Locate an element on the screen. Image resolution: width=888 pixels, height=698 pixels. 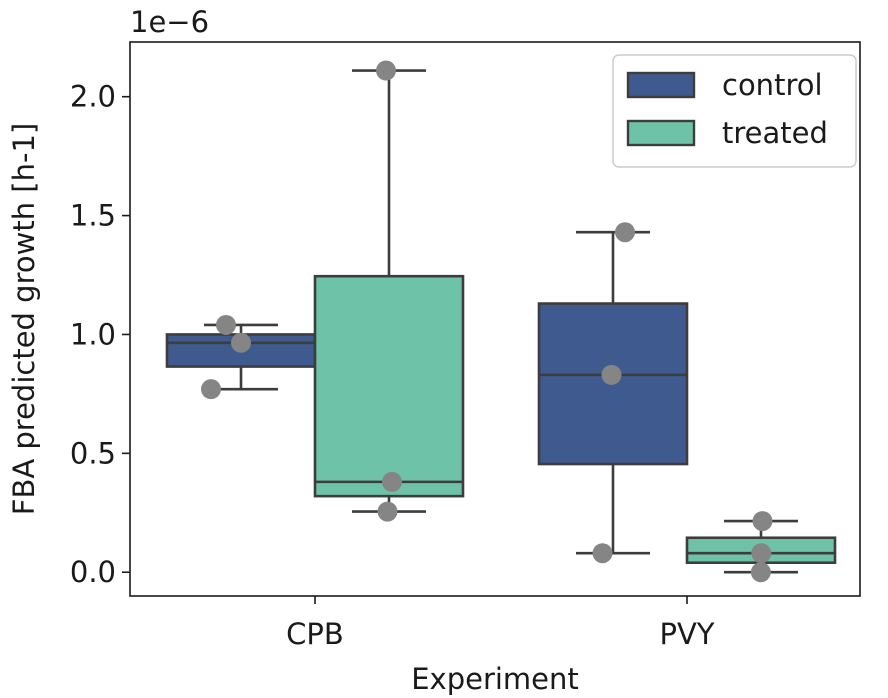
x-axis: CPB PVY is located at coordinates (500, 623).